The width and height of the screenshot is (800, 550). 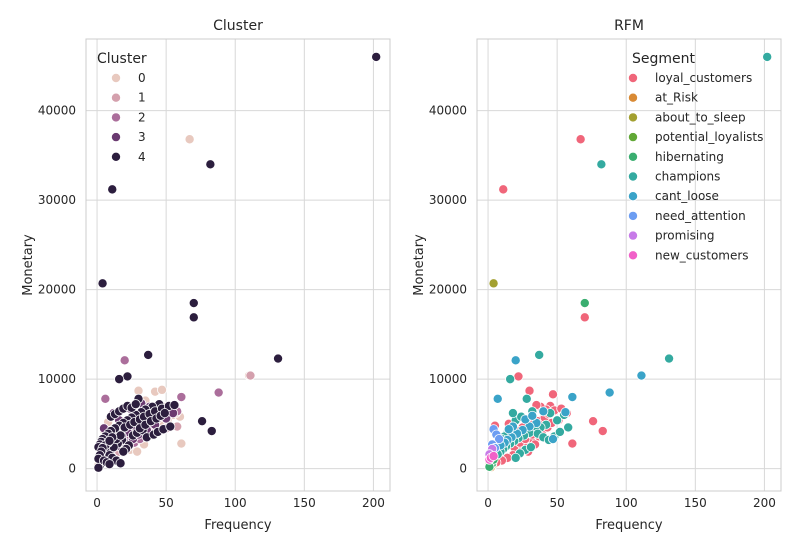 I want to click on legend-entry-label: new_customers, so click(x=702, y=255).